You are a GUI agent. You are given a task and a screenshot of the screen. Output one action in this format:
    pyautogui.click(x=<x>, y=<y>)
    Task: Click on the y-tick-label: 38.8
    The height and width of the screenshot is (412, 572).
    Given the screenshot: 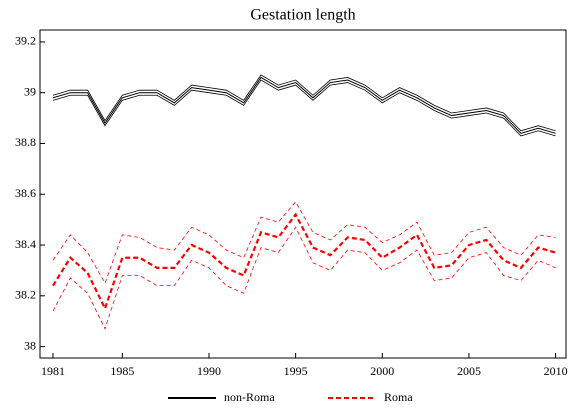 What is the action you would take?
    pyautogui.click(x=25, y=142)
    